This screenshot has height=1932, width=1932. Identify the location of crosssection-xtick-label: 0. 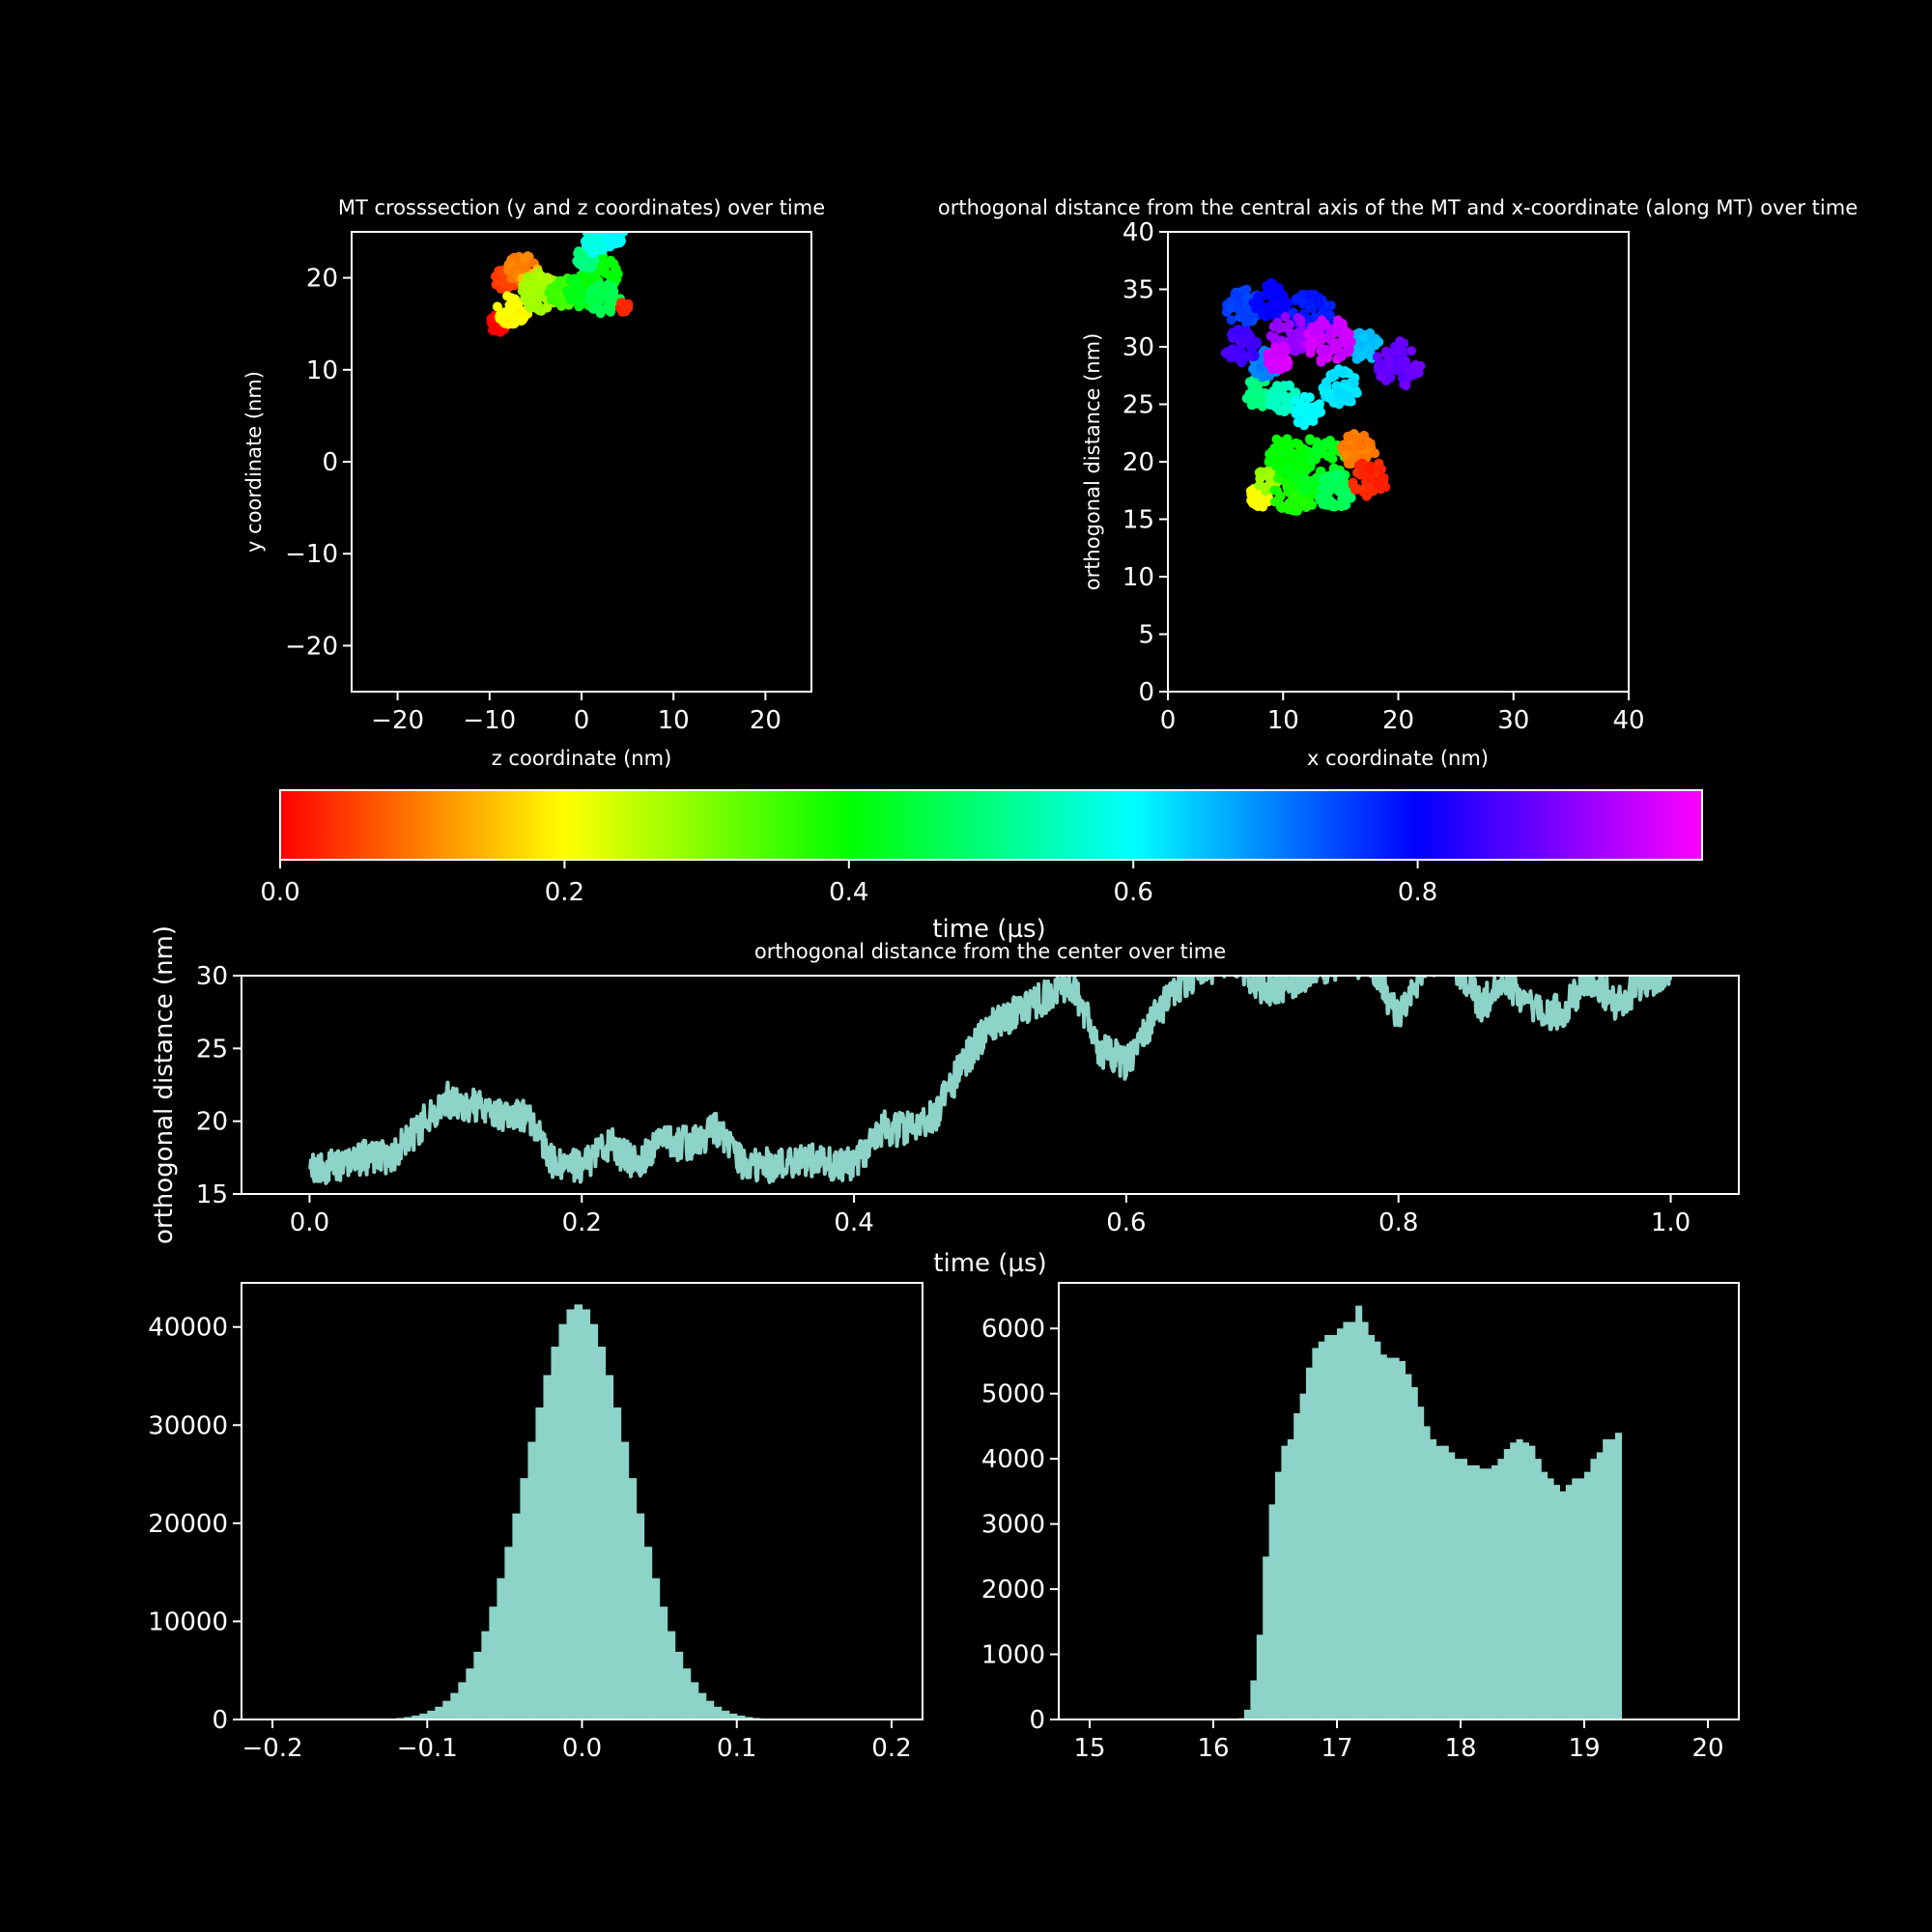
(582, 720).